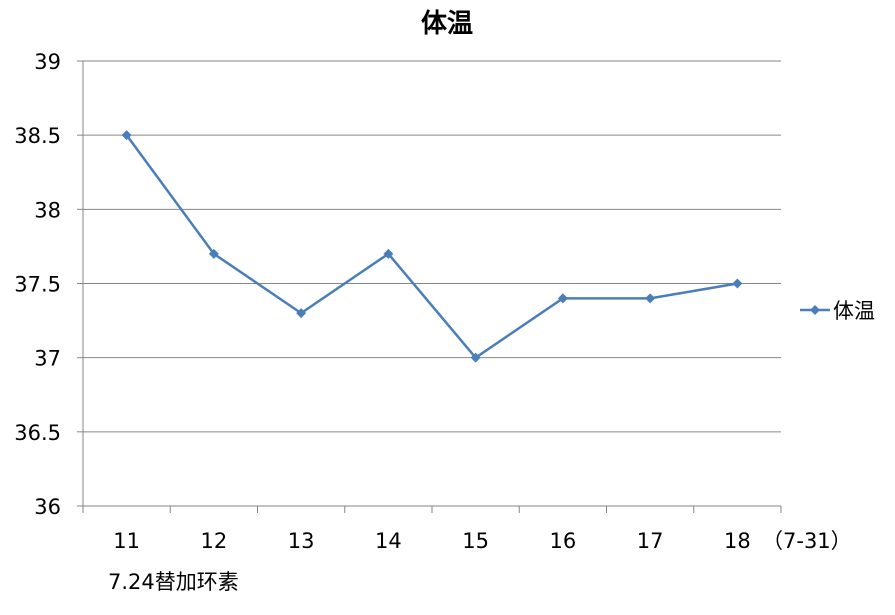 This screenshot has width=895, height=615. What do you see at coordinates (126, 541) in the screenshot?
I see `x-tick-label: 11` at bounding box center [126, 541].